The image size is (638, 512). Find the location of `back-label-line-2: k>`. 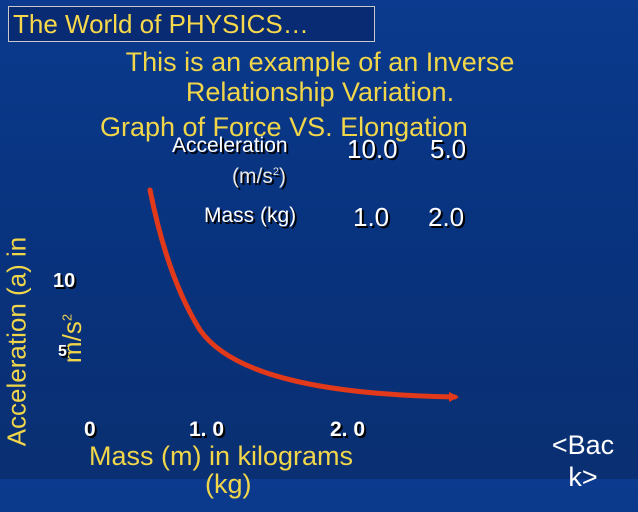

back-label-line-2: k> is located at coordinates (583, 477).